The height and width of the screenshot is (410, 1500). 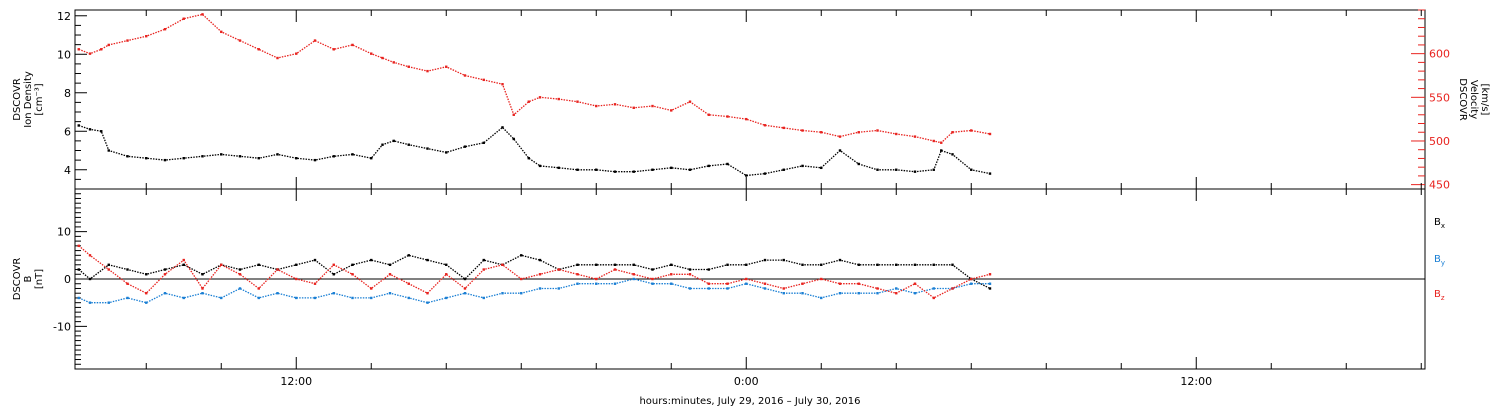 What do you see at coordinates (39, 99) in the screenshot?
I see `density-axis-title: [cm⁻³]` at bounding box center [39, 99].